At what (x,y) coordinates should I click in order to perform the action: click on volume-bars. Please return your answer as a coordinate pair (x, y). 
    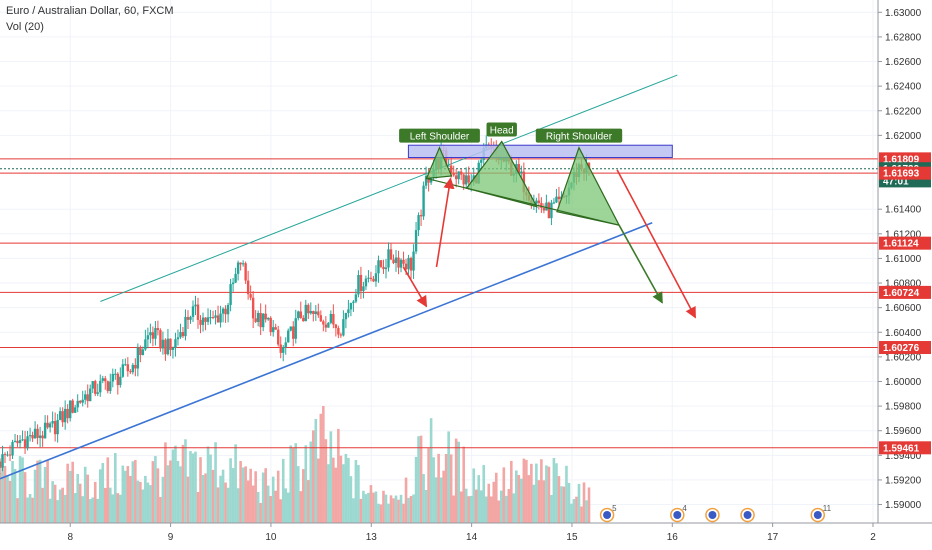
    Looking at the image, I should click on (295, 464).